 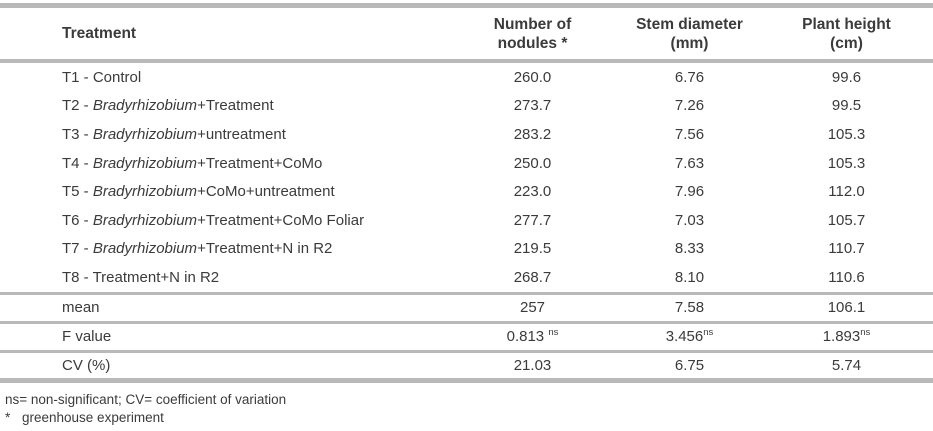 I want to click on stat-value: 3.456, so click(x=684, y=337).